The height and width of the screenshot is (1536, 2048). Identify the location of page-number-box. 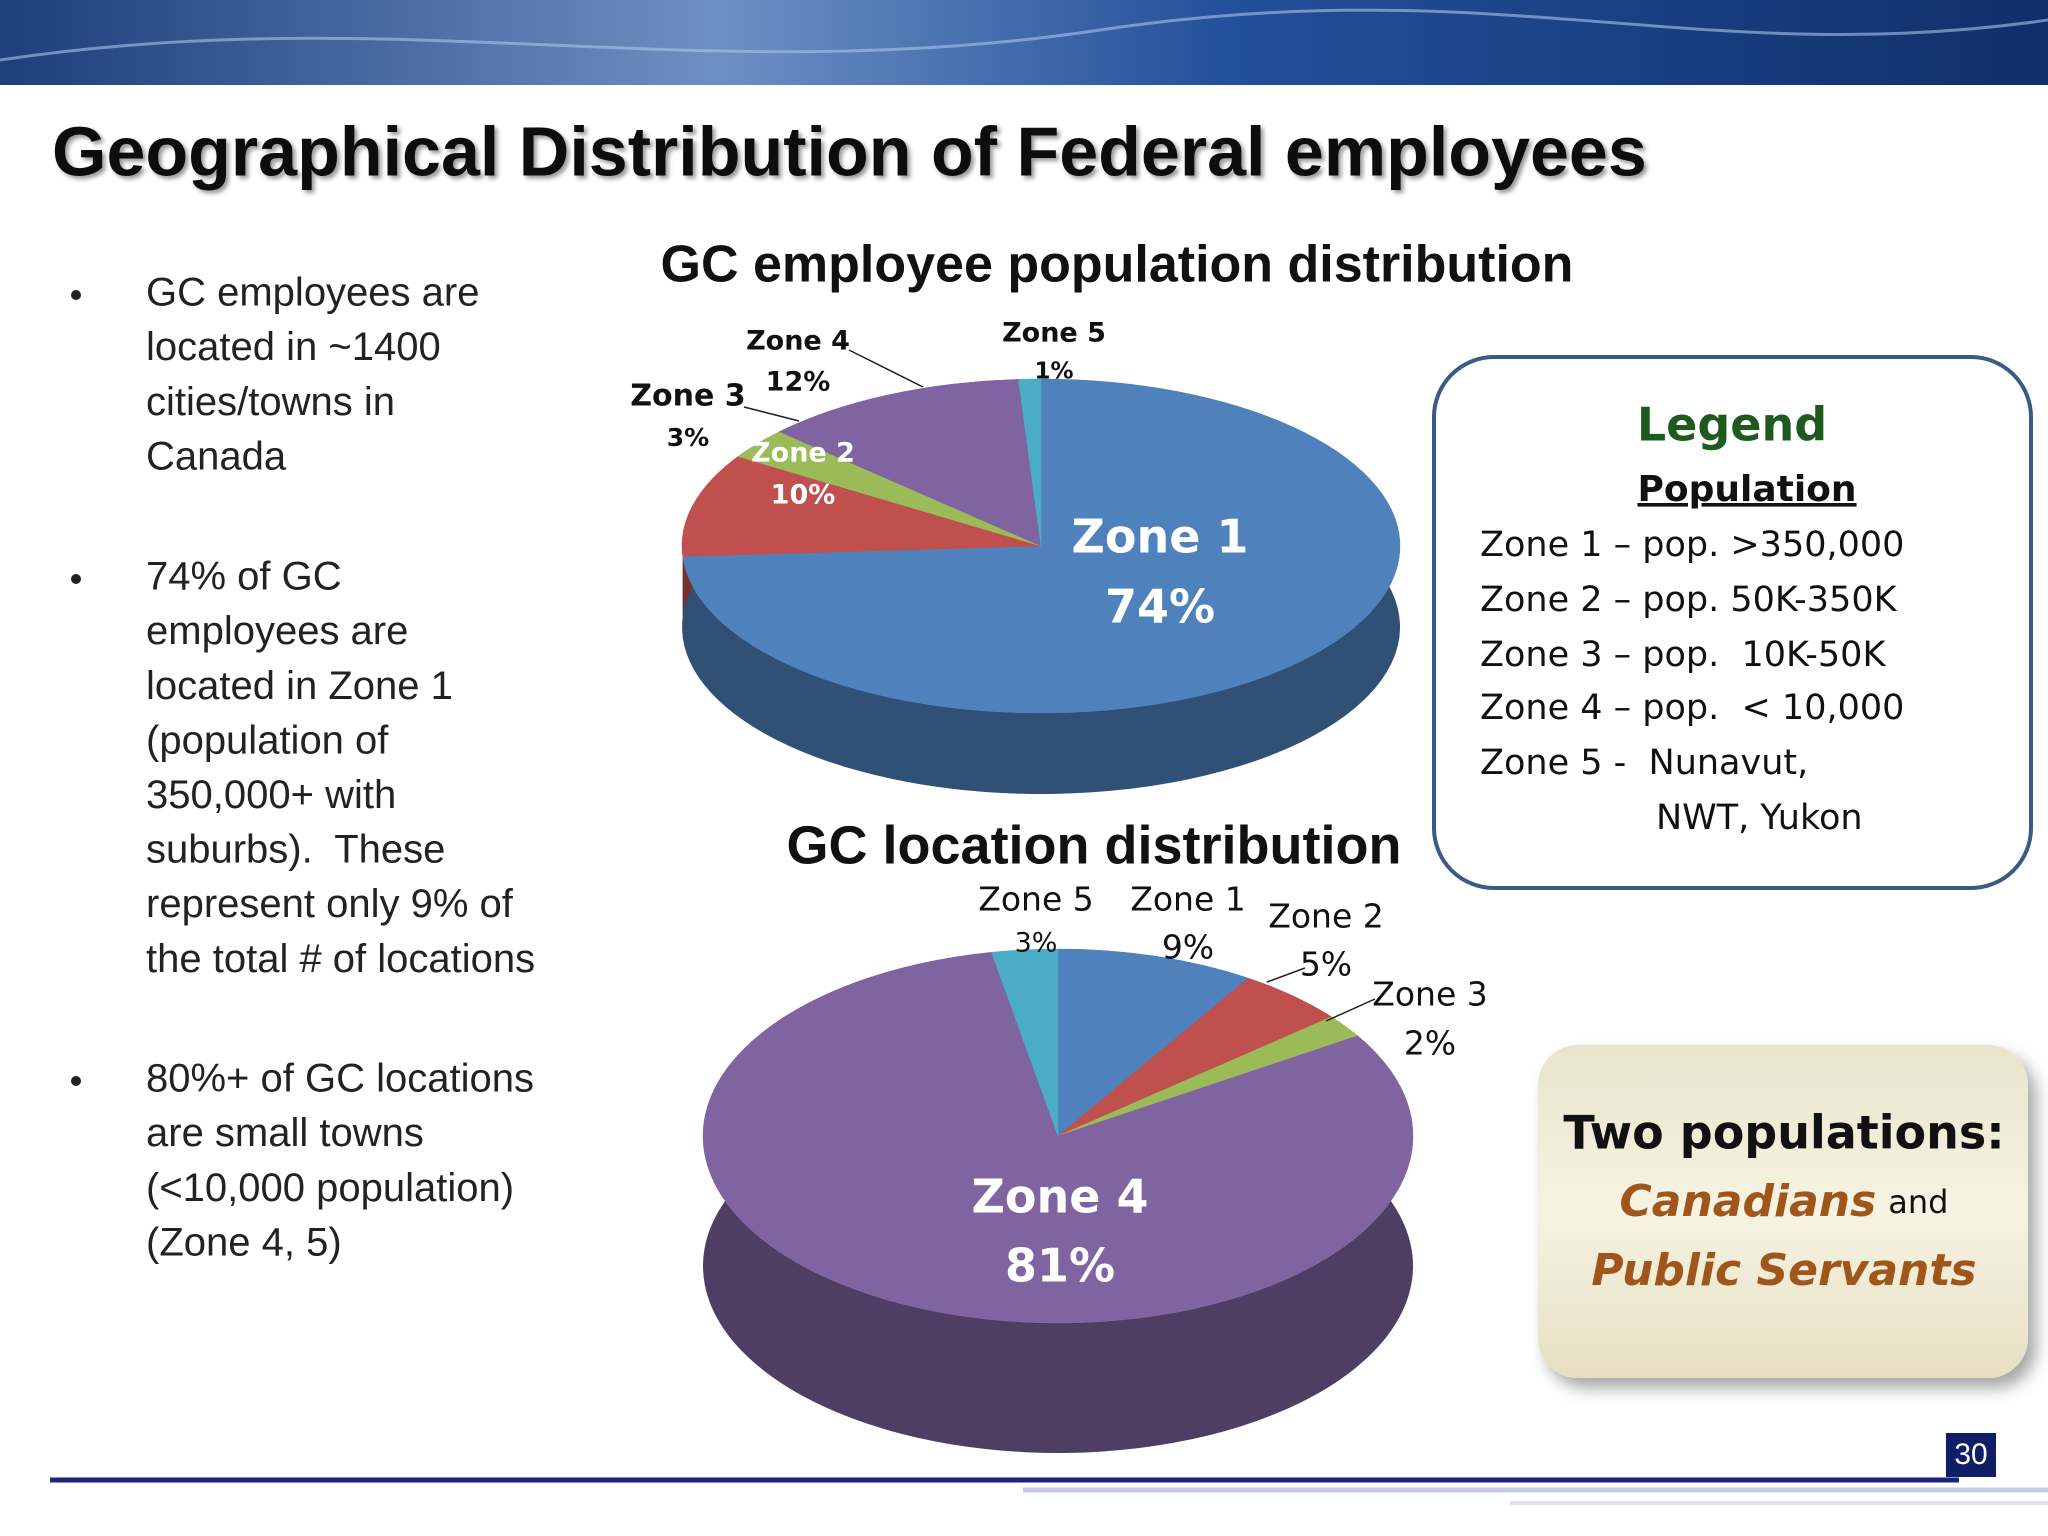
(1971, 1455).